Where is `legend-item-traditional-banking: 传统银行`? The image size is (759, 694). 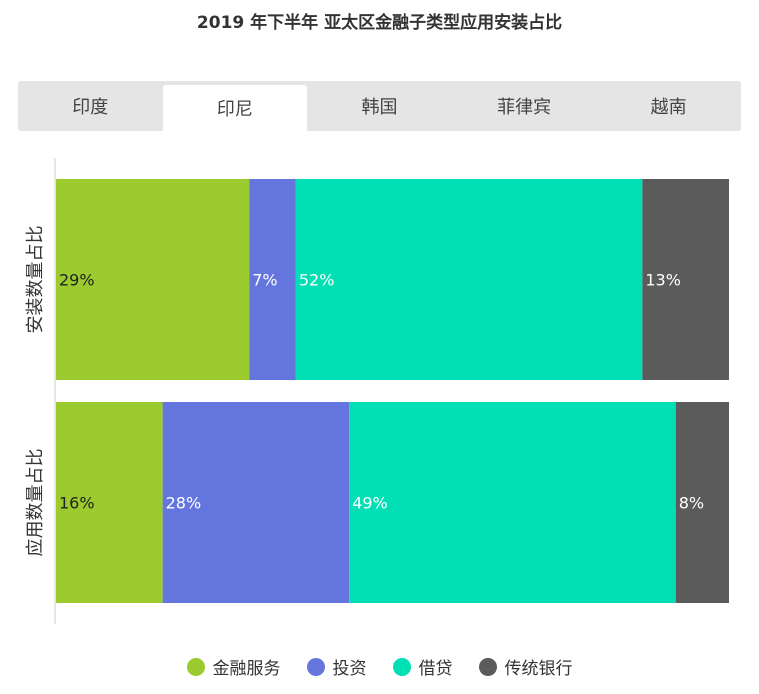
legend-item-traditional-banking: 传统银行 is located at coordinates (525, 666).